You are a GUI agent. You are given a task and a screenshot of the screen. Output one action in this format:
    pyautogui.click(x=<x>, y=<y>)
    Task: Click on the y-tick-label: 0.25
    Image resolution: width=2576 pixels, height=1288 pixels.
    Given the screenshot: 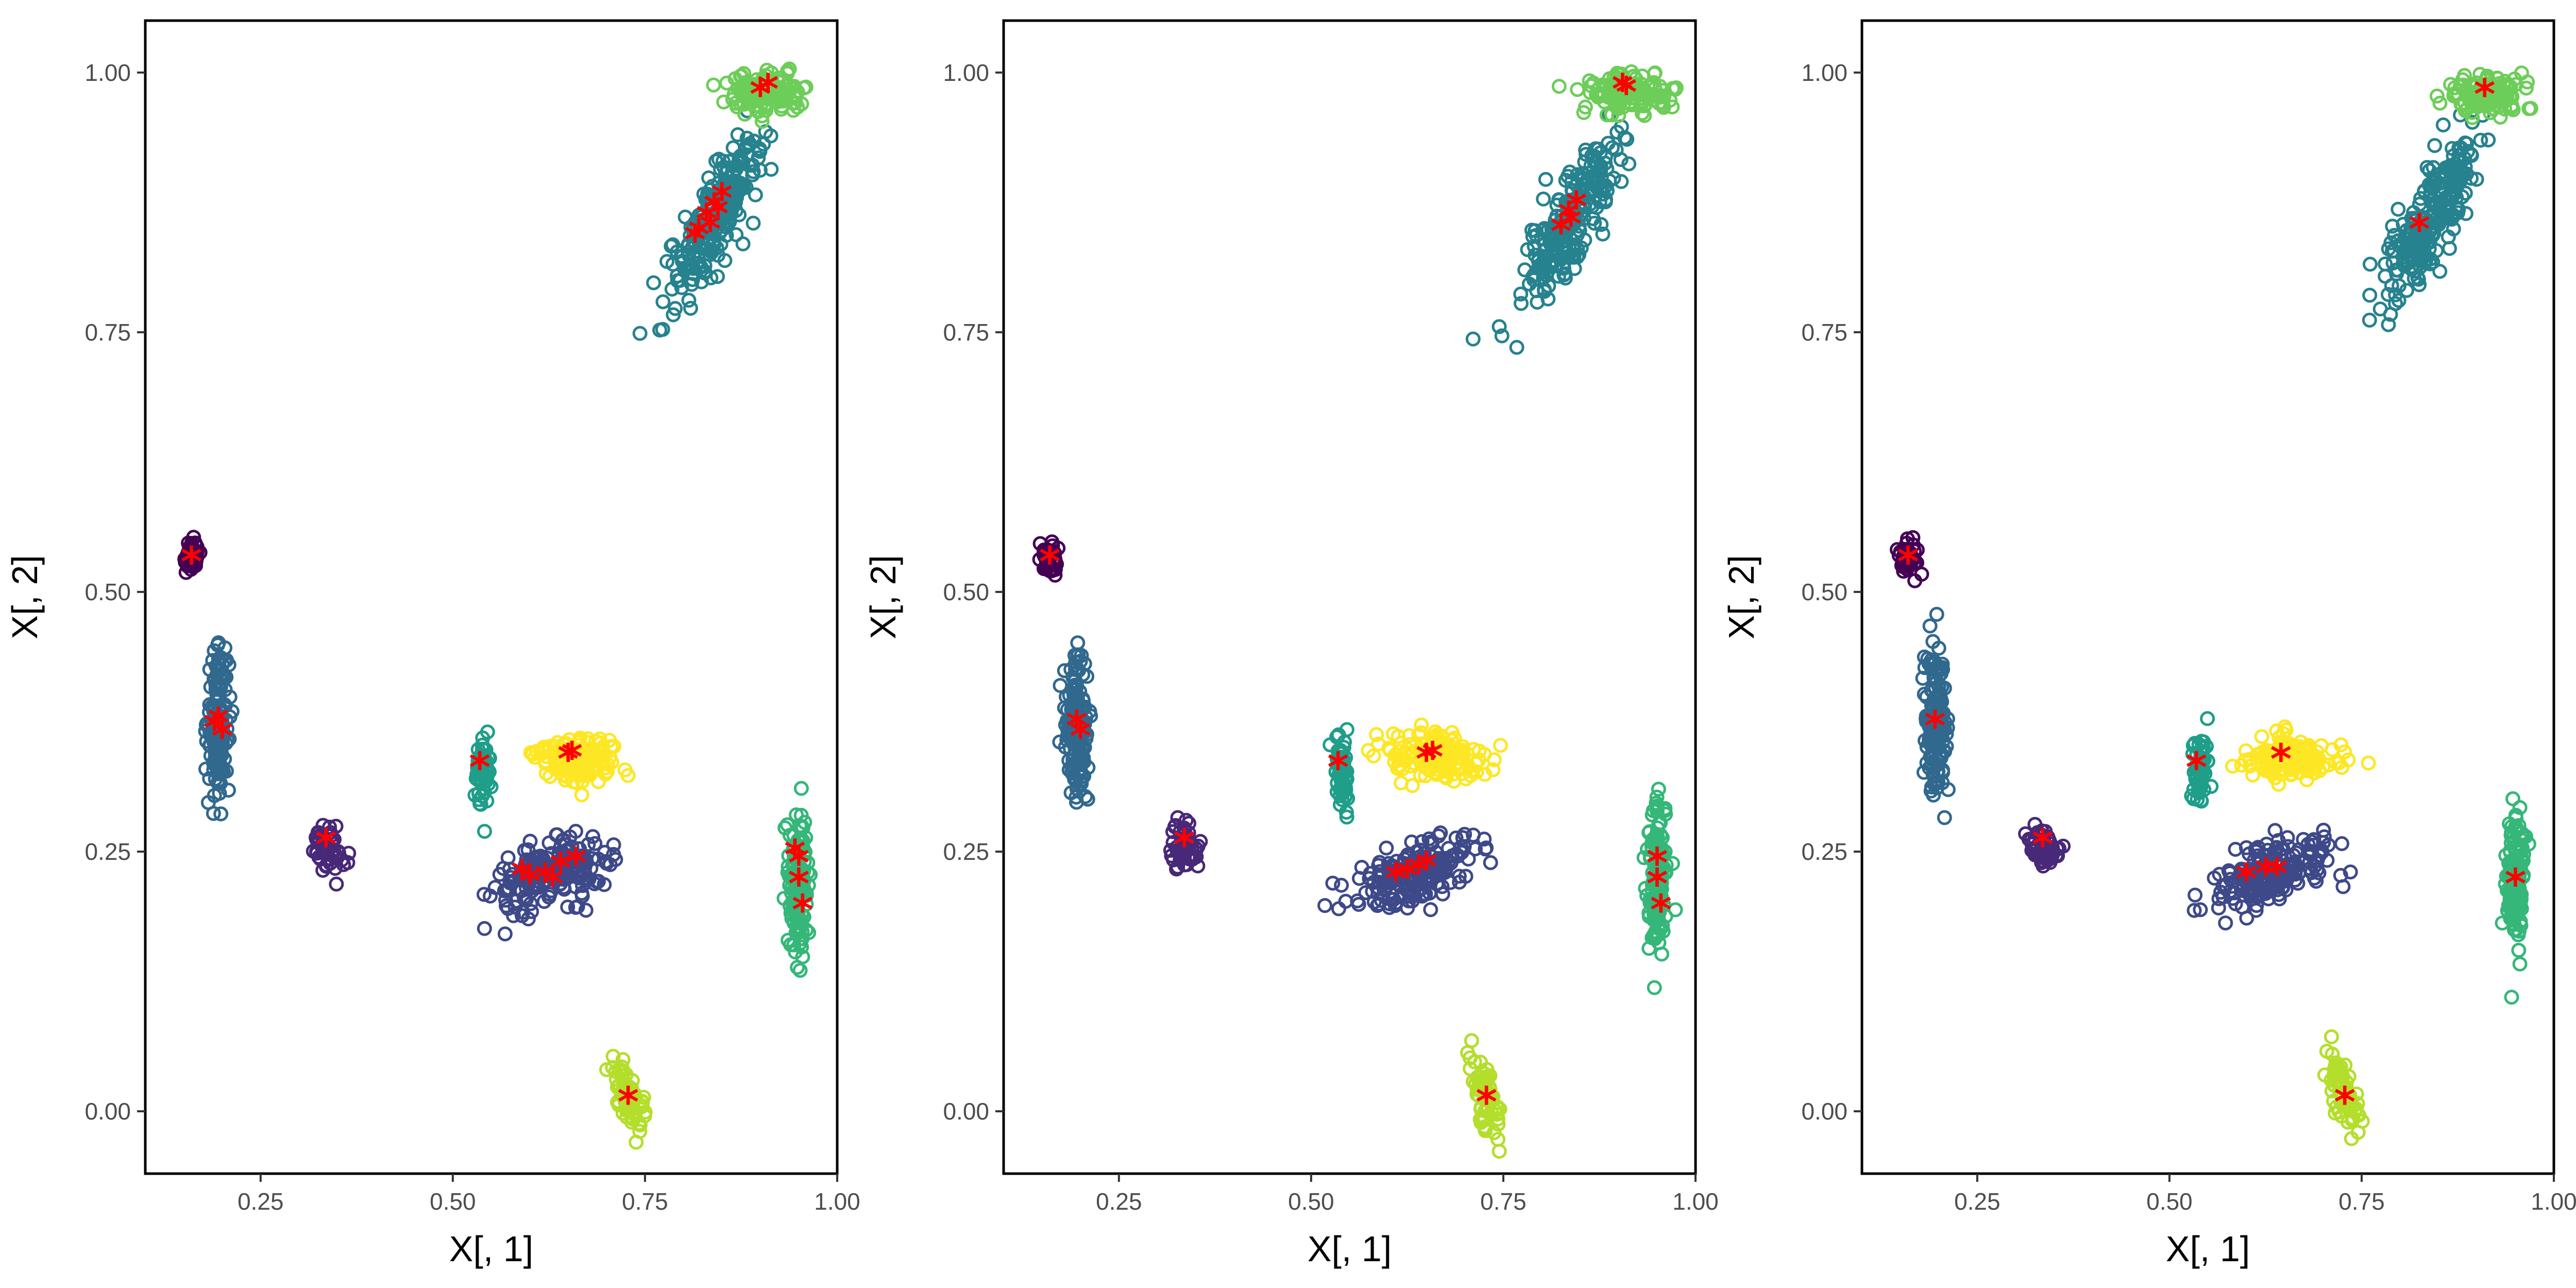 What is the action you would take?
    pyautogui.click(x=1824, y=851)
    